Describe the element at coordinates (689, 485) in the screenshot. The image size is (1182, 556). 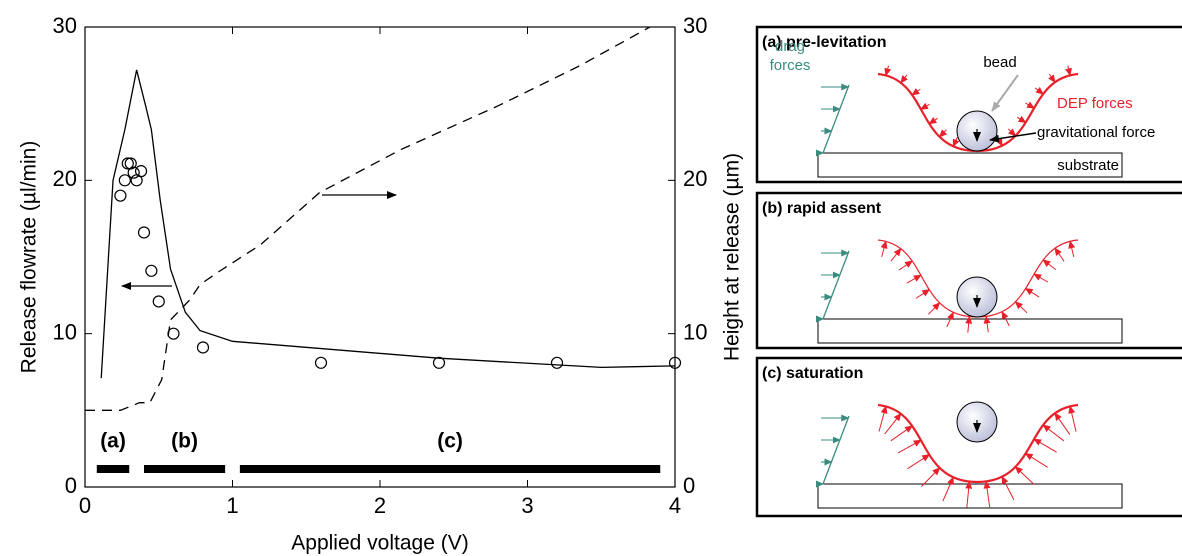
I see `y2-tick-label: 0` at that location.